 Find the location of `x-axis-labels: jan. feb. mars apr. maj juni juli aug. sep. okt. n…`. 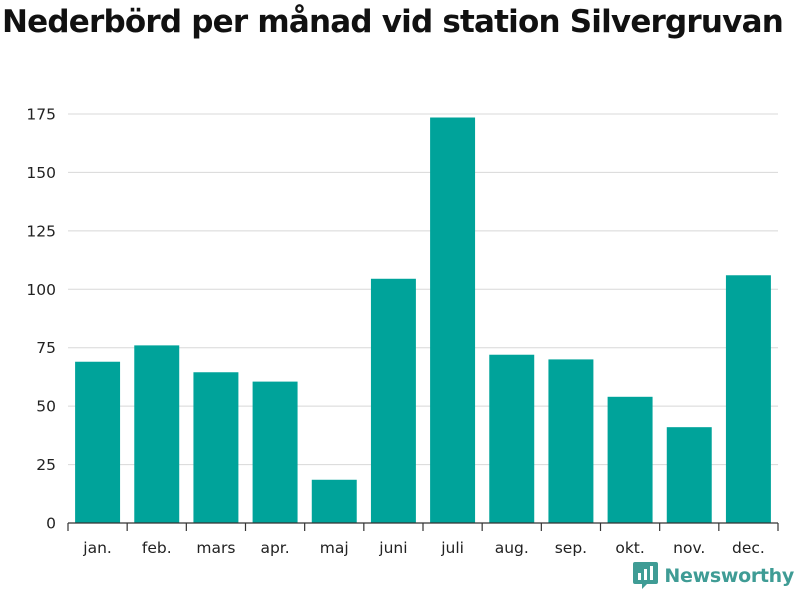

x-axis-labels: jan. feb. mars apr. maj juni juli aug. sep. okt. n… is located at coordinates (423, 548).